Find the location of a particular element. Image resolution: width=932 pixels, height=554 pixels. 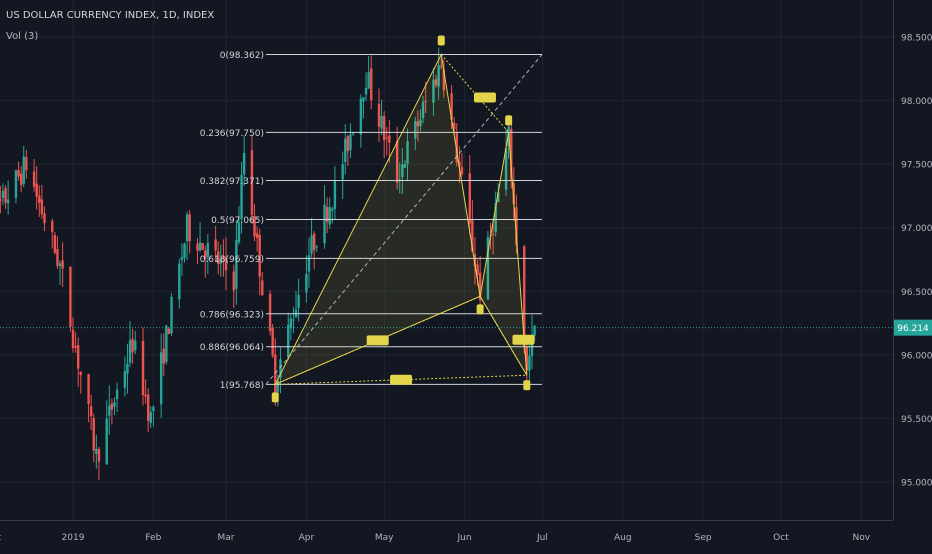

last-price-tag is located at coordinates (913, 327).